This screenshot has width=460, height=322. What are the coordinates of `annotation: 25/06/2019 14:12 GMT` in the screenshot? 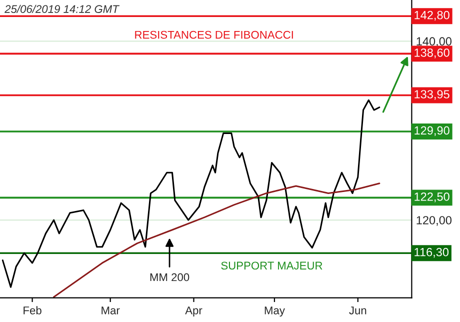 It's located at (62, 8).